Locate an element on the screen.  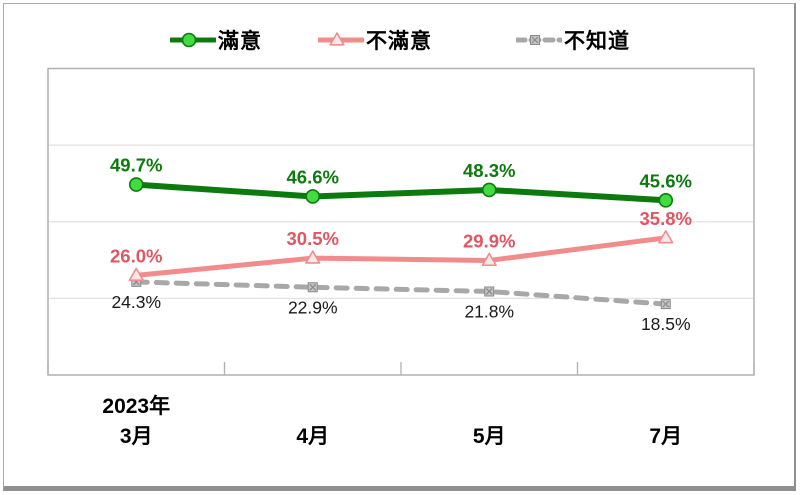
data-label: 22.9% is located at coordinates (313, 307).